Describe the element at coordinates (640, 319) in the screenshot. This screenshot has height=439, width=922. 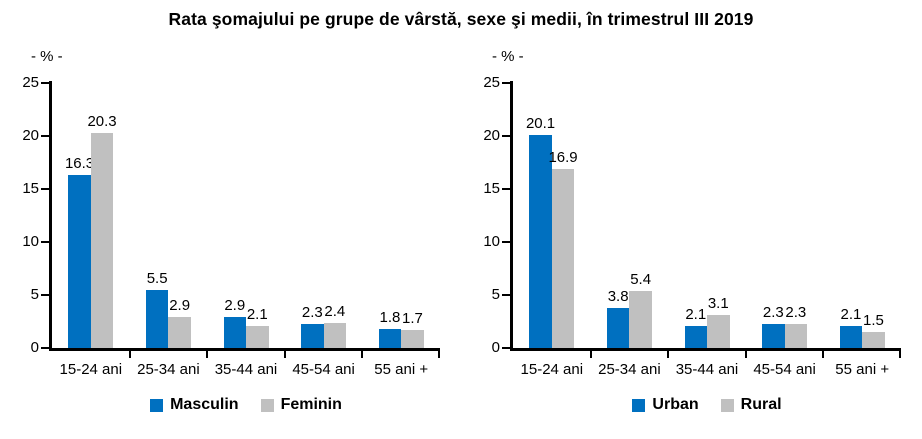
I see `bar-rural-25-34-ani` at that location.